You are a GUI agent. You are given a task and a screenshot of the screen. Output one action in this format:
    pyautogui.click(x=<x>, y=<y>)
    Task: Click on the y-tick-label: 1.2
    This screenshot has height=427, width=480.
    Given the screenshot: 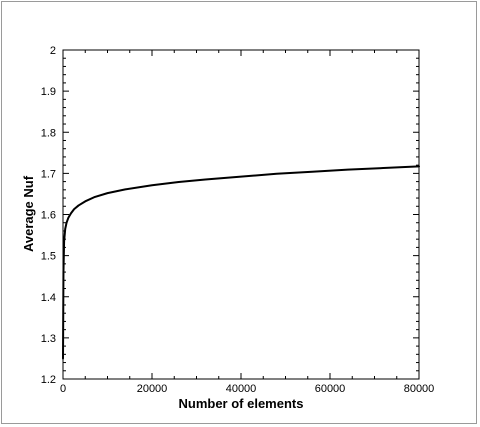 What is the action you would take?
    pyautogui.click(x=48, y=380)
    